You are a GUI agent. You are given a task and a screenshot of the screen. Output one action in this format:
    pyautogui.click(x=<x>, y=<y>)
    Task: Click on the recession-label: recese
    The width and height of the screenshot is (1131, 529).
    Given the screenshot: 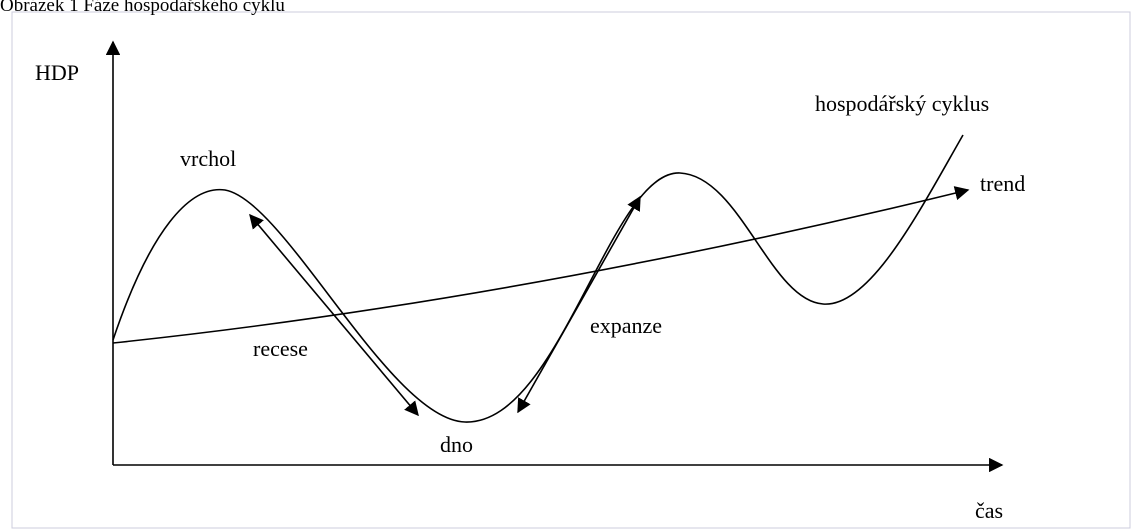 What is the action you would take?
    pyautogui.click(x=280, y=348)
    